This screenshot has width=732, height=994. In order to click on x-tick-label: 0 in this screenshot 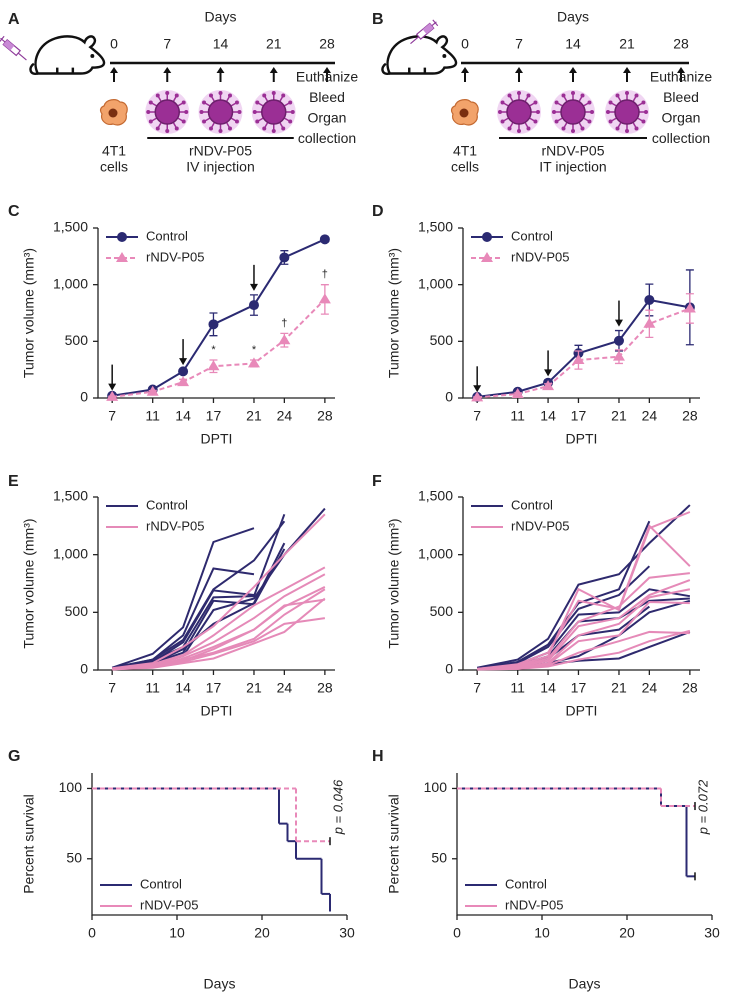, I will do `click(92, 933)`.